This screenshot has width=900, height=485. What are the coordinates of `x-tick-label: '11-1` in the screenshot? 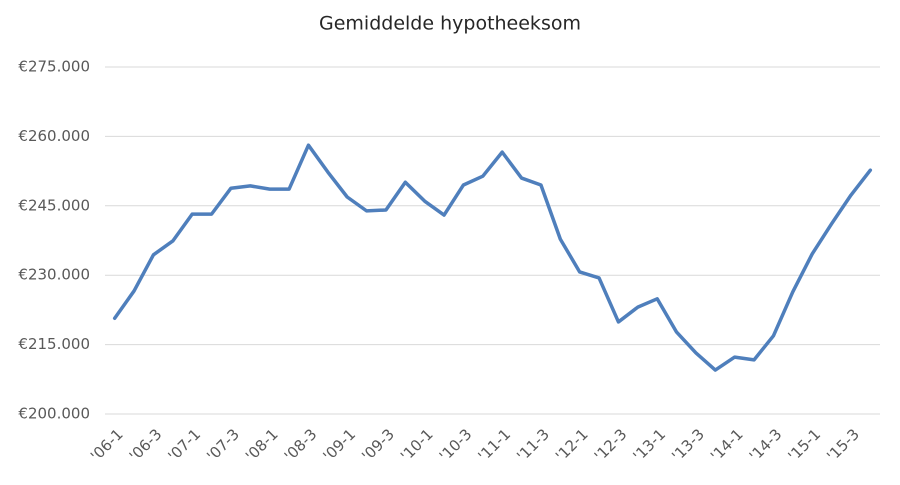 It's located at (494, 445).